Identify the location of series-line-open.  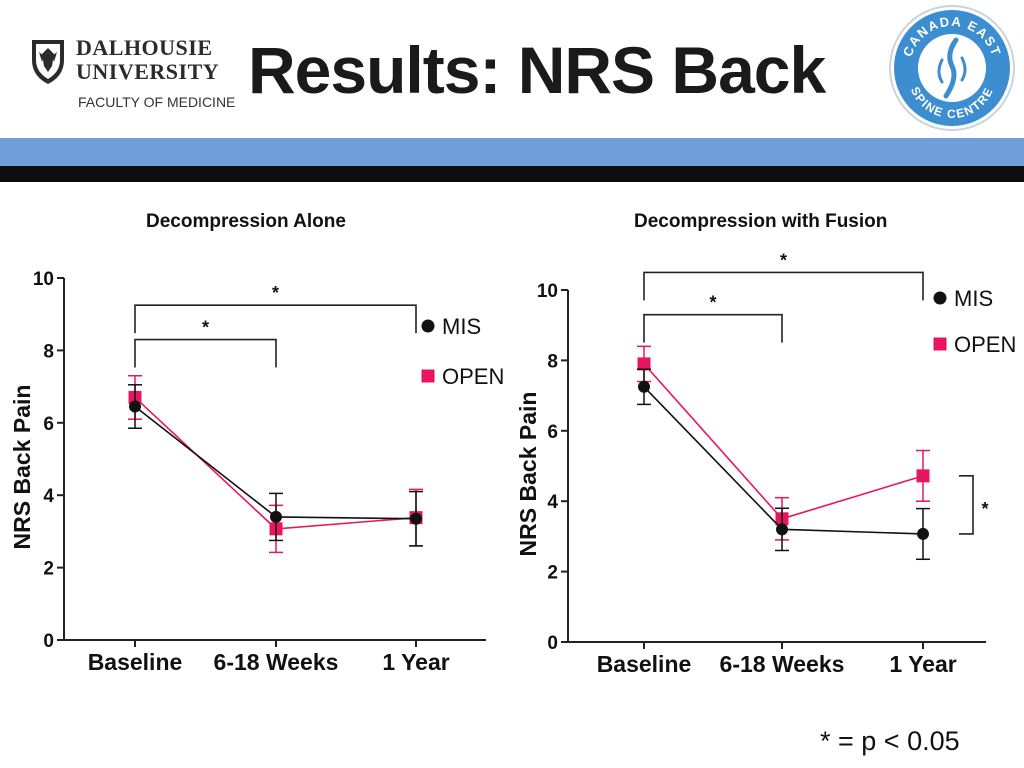
(783, 441).